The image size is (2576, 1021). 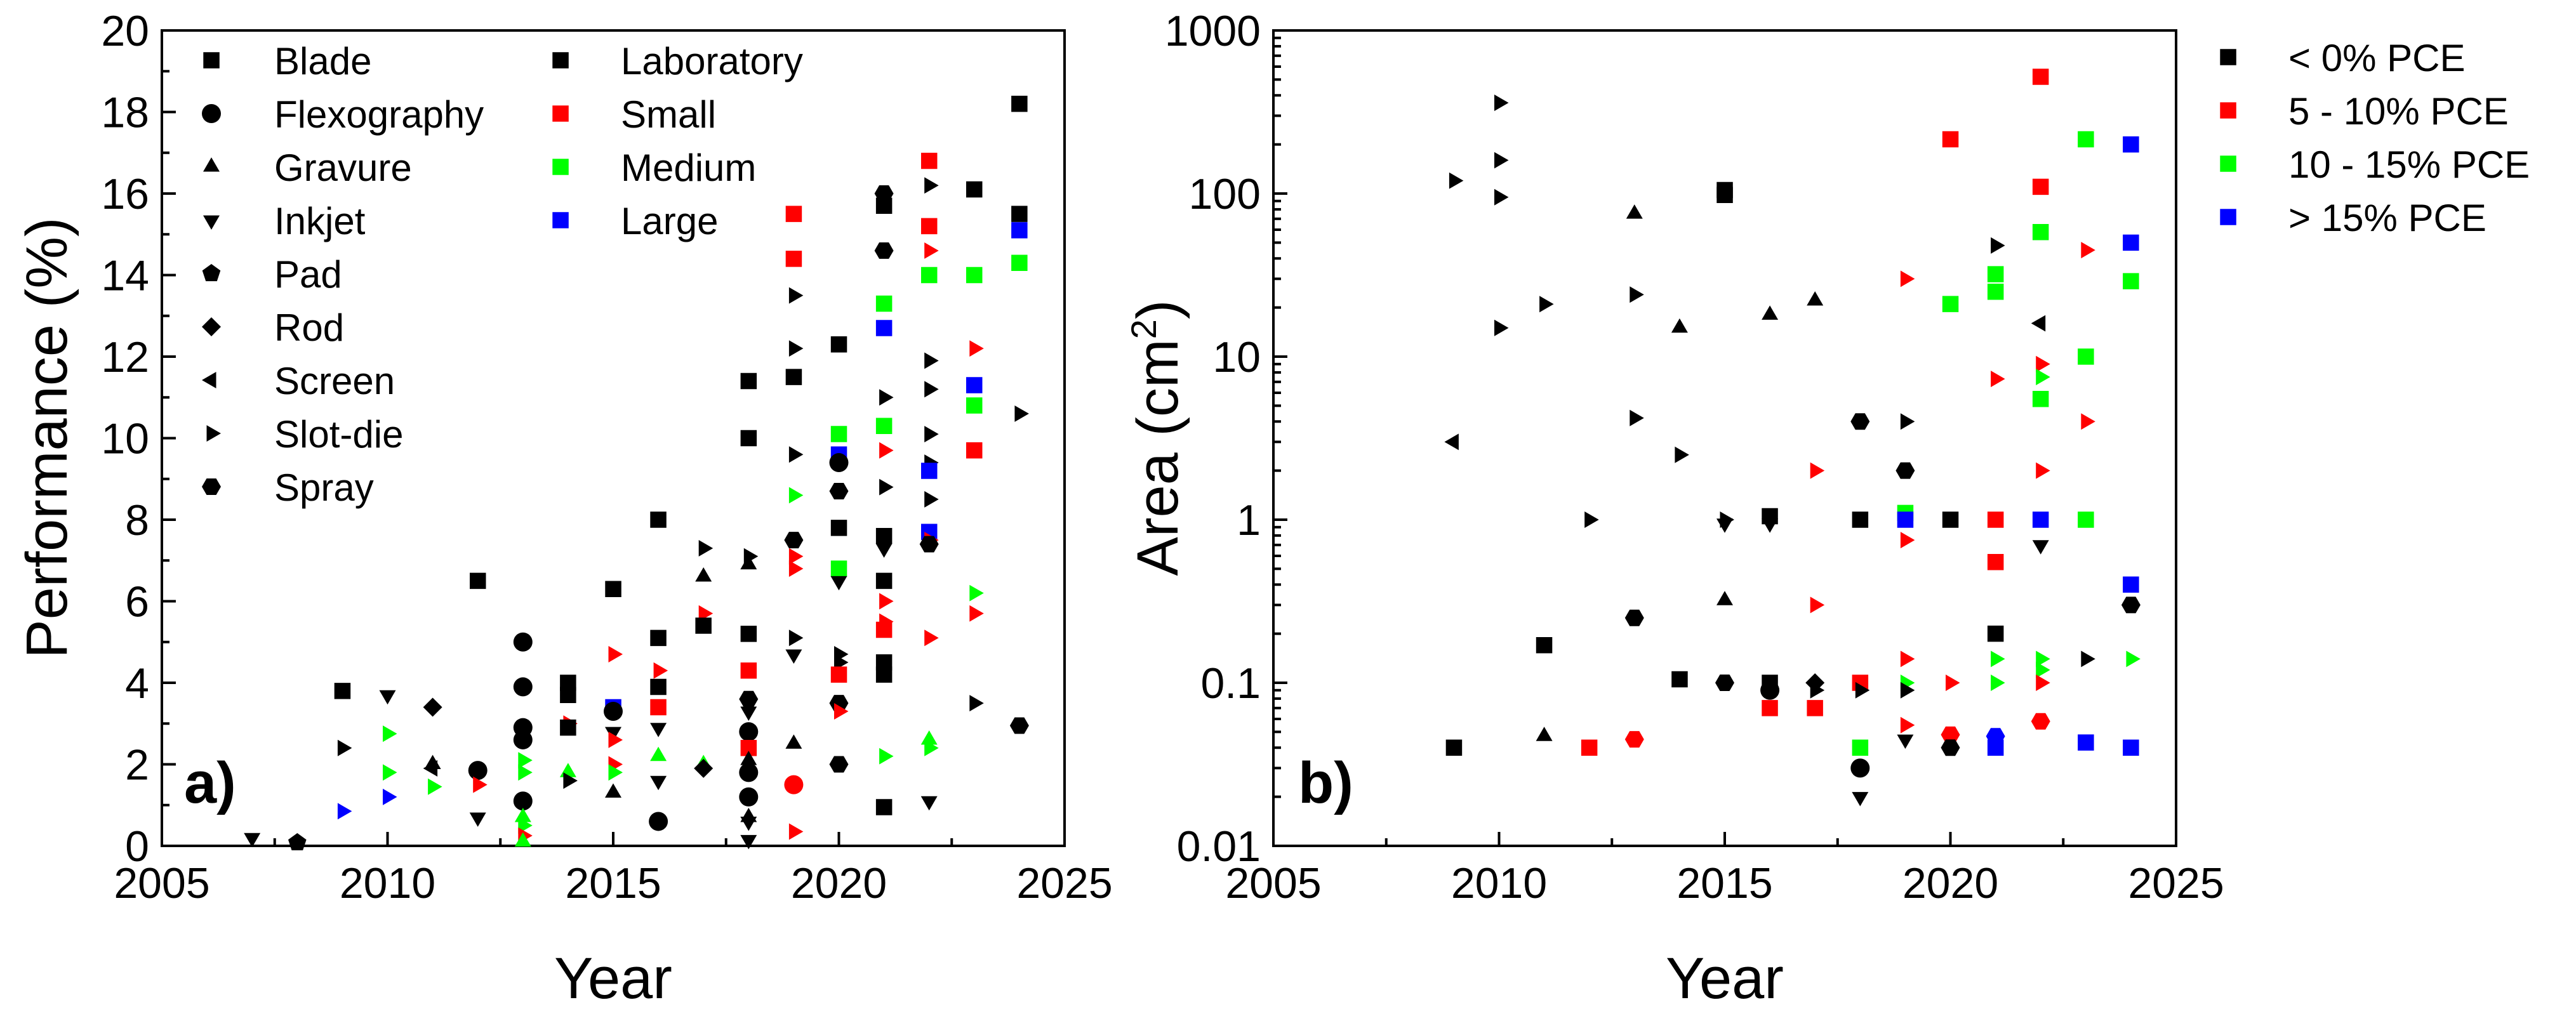 I want to click on legend-marker-flexography, so click(x=211, y=114).